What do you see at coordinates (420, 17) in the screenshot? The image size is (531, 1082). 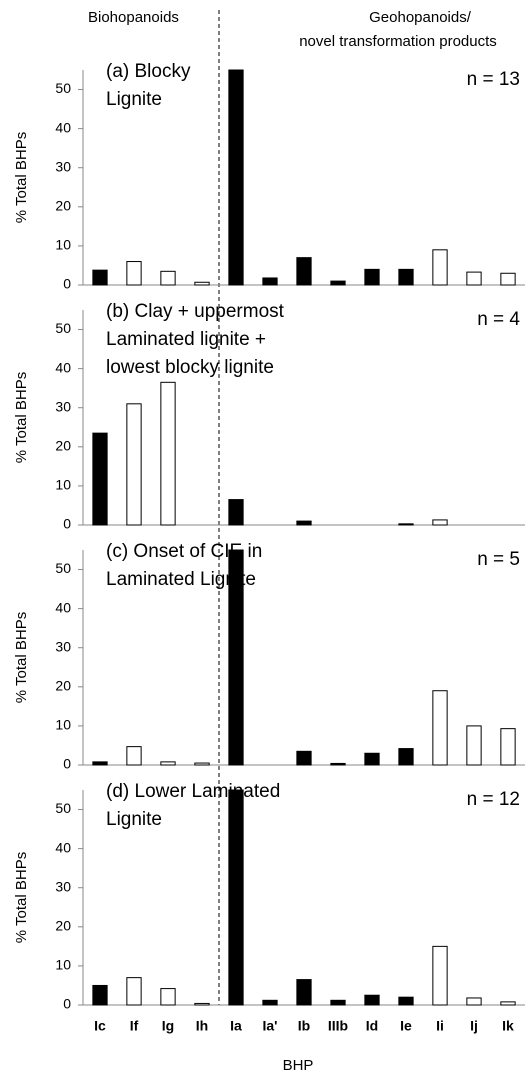 I see `header-right: Geohopanoids/` at bounding box center [420, 17].